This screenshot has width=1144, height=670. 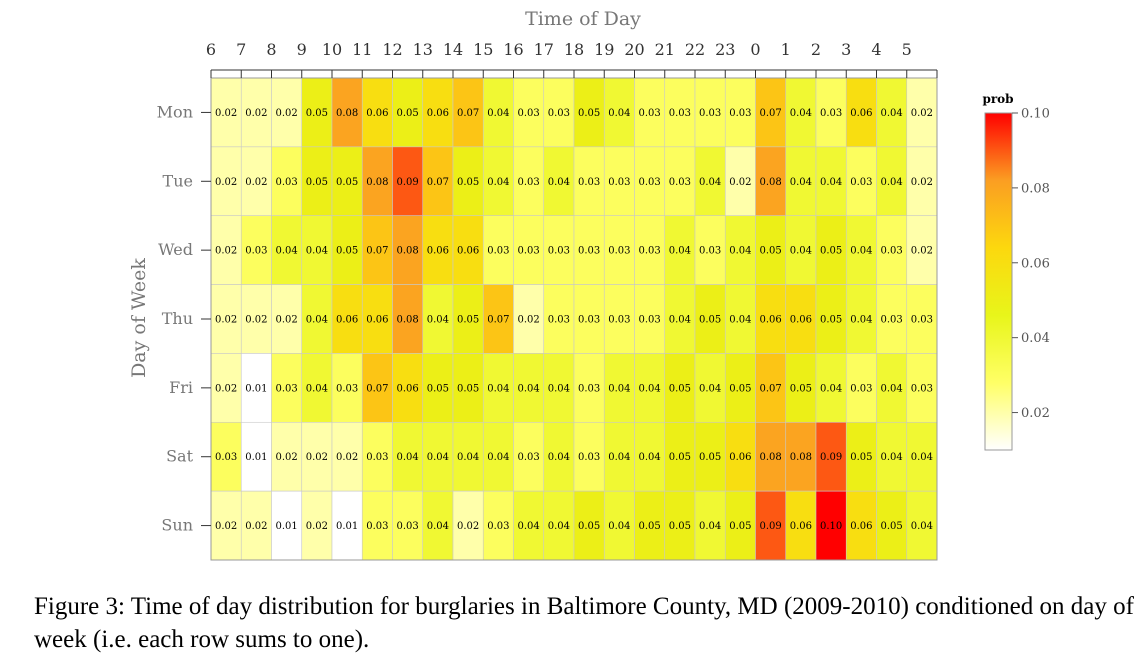 I want to click on colorbar-tick-label: 0.10, so click(x=1035, y=114).